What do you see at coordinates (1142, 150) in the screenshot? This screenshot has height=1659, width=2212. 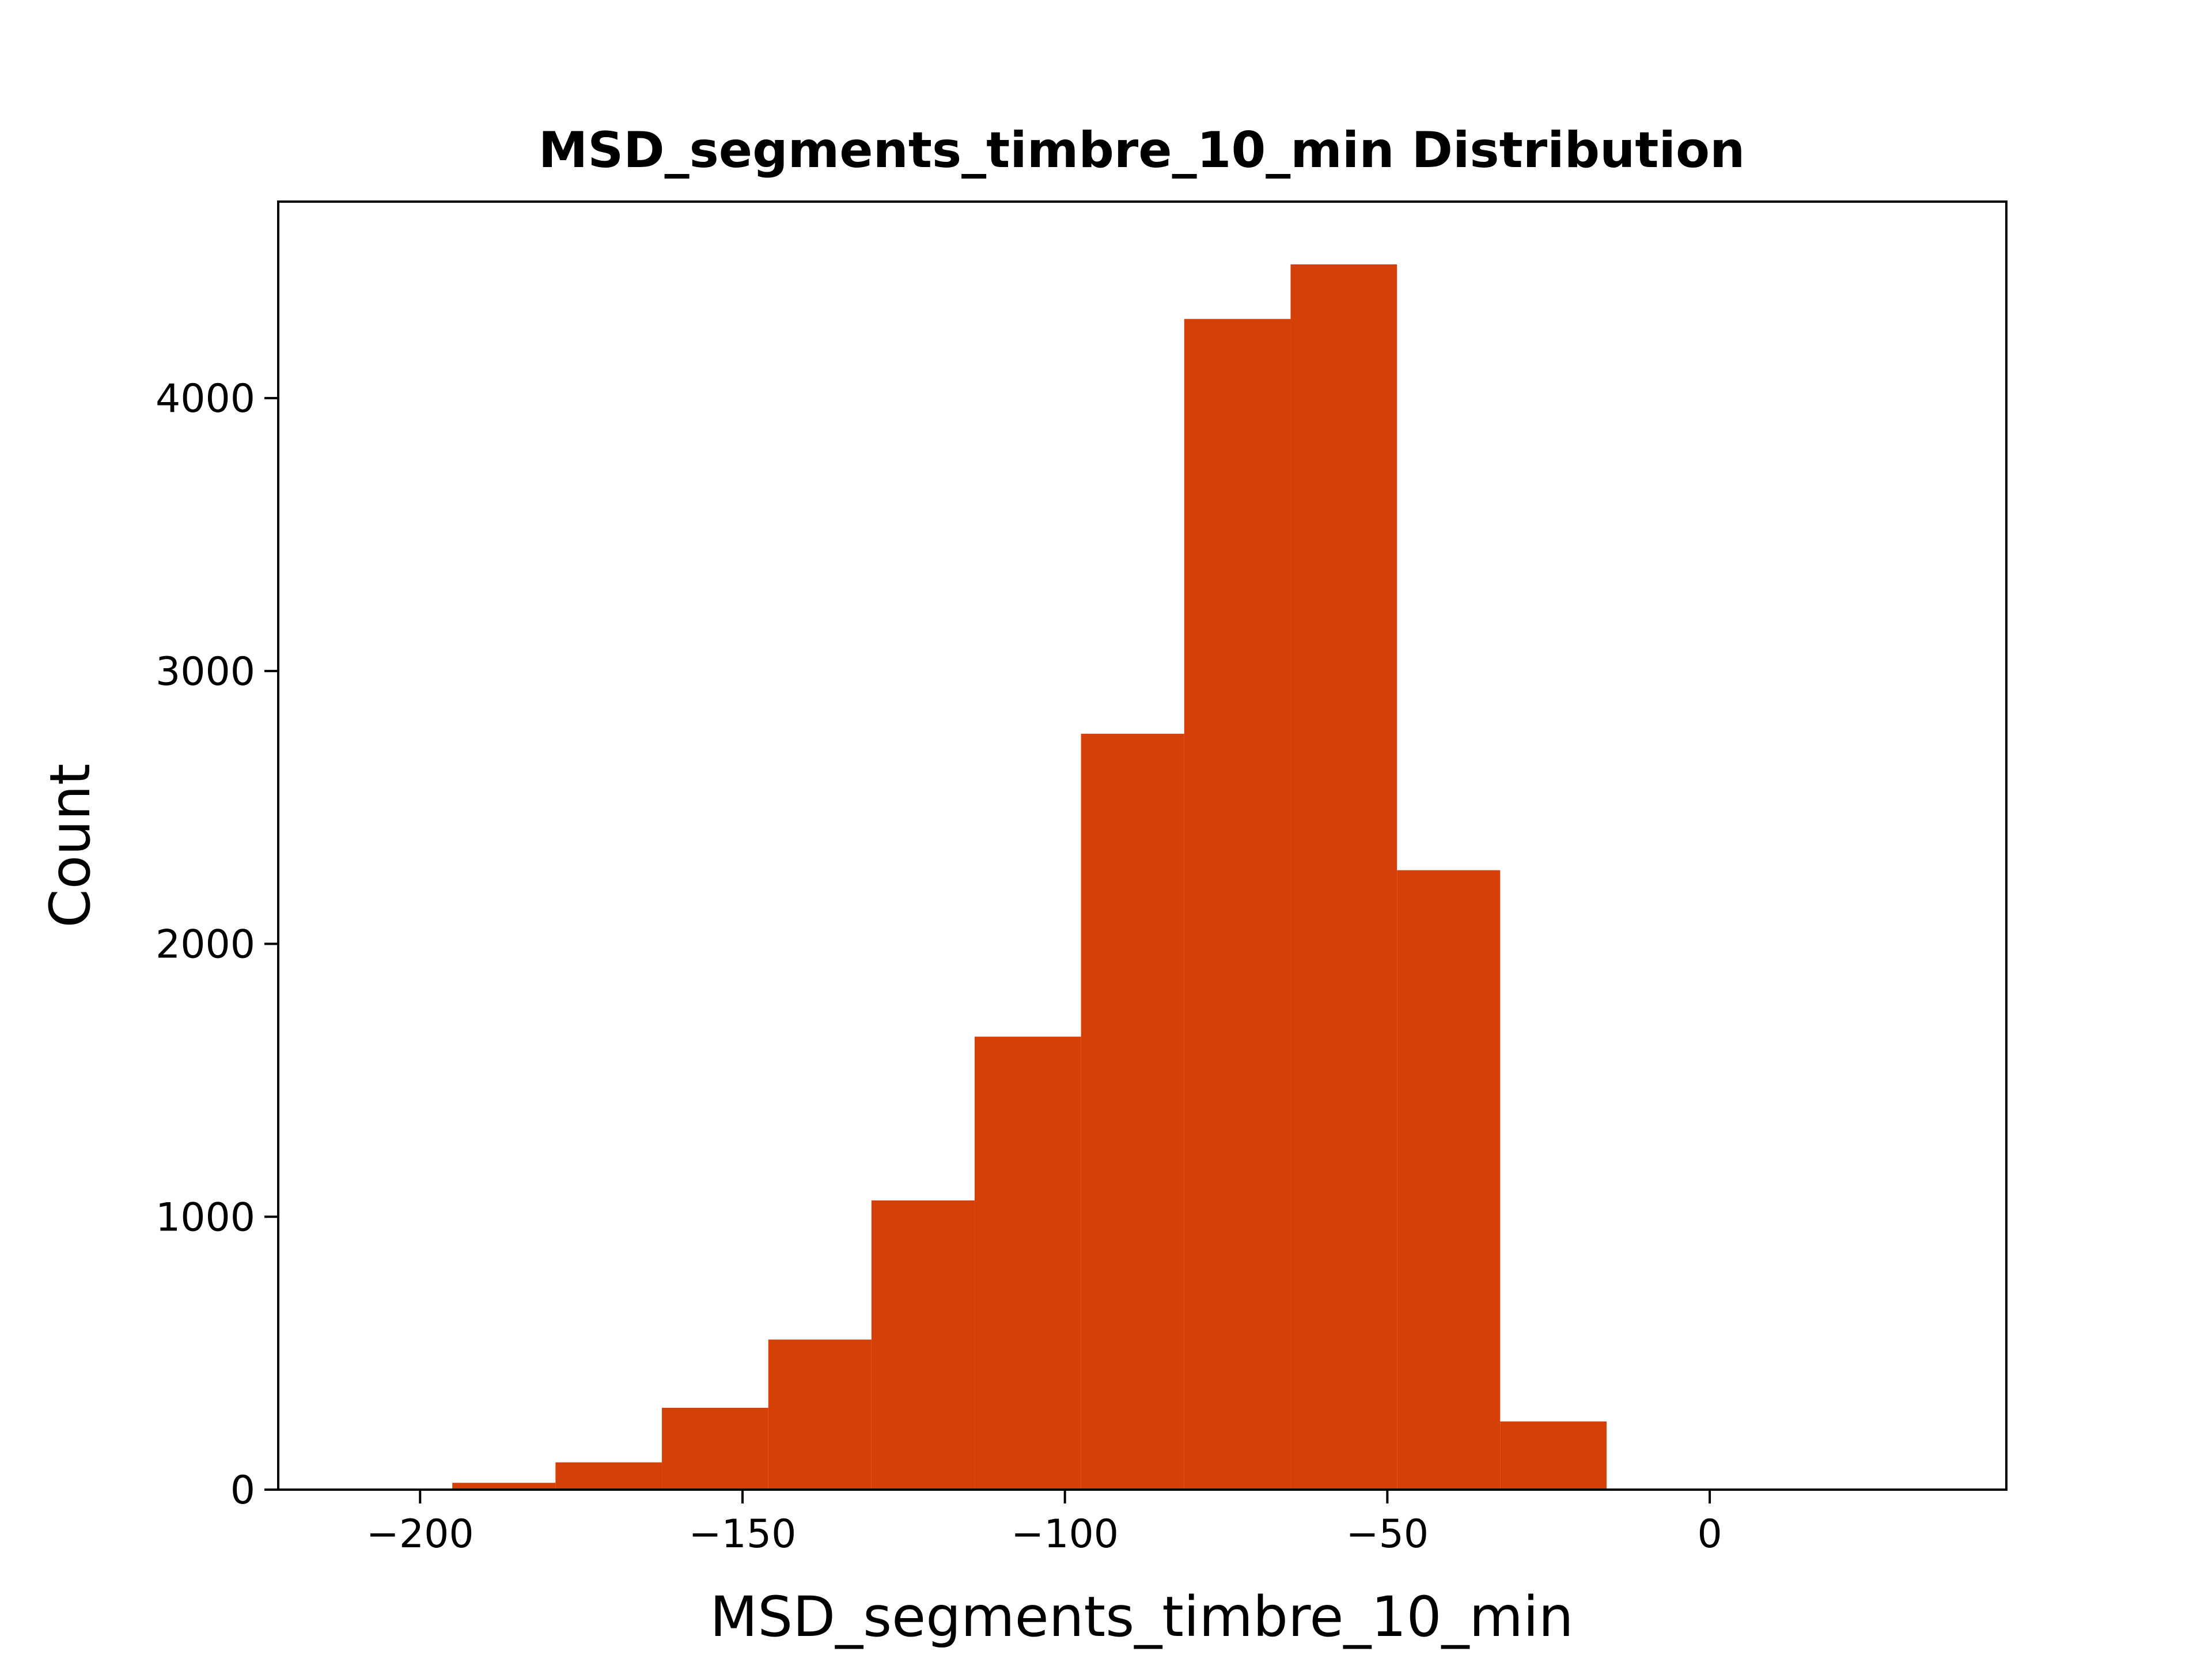 I see `chart-title: MSD_segments_timbre_10_min Distribution` at bounding box center [1142, 150].